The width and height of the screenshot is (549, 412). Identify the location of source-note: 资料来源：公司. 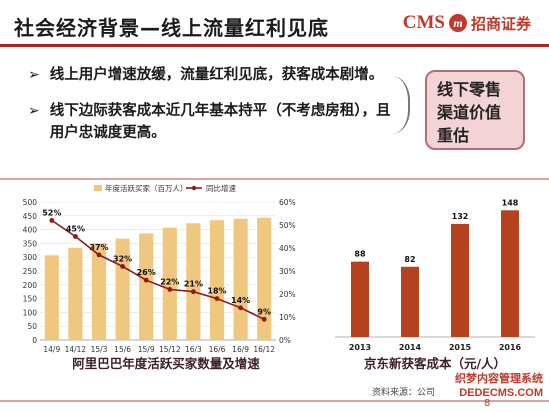
(404, 393).